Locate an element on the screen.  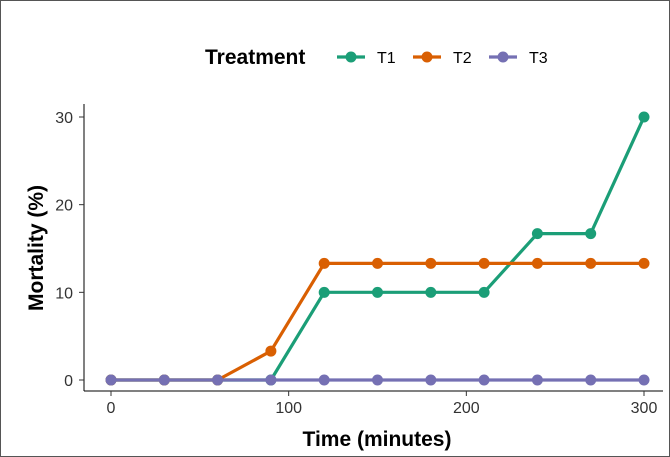
series-T3 is located at coordinates (377, 380).